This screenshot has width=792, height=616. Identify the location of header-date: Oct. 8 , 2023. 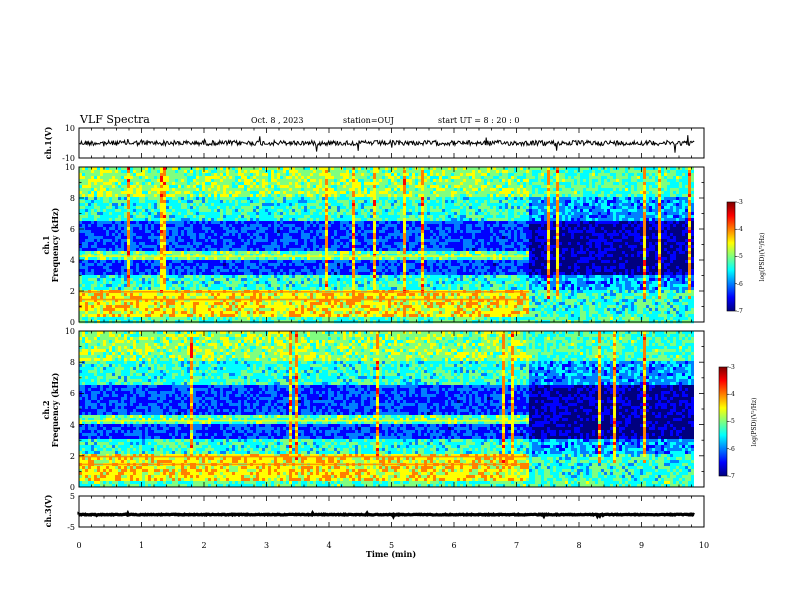
(277, 120).